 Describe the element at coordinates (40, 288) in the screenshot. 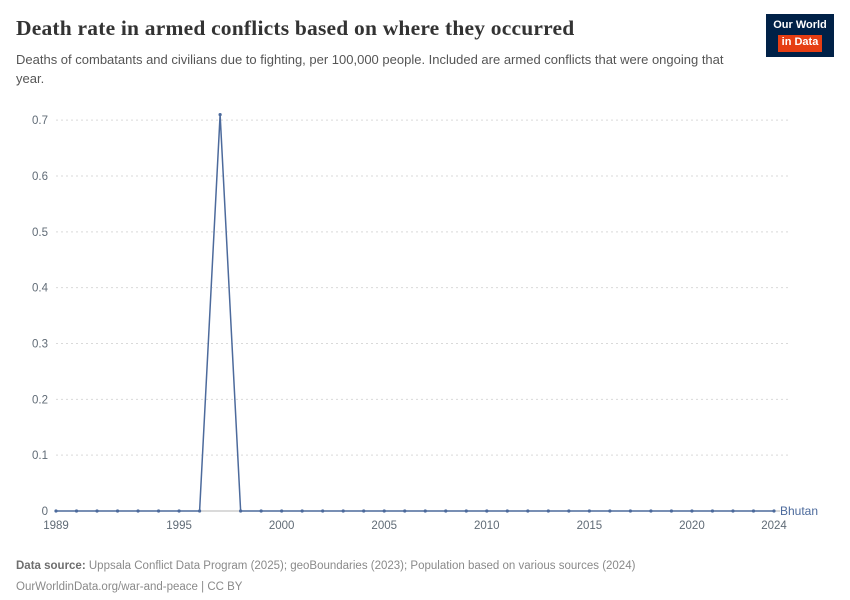

I see `svg-text: 0.4` at that location.